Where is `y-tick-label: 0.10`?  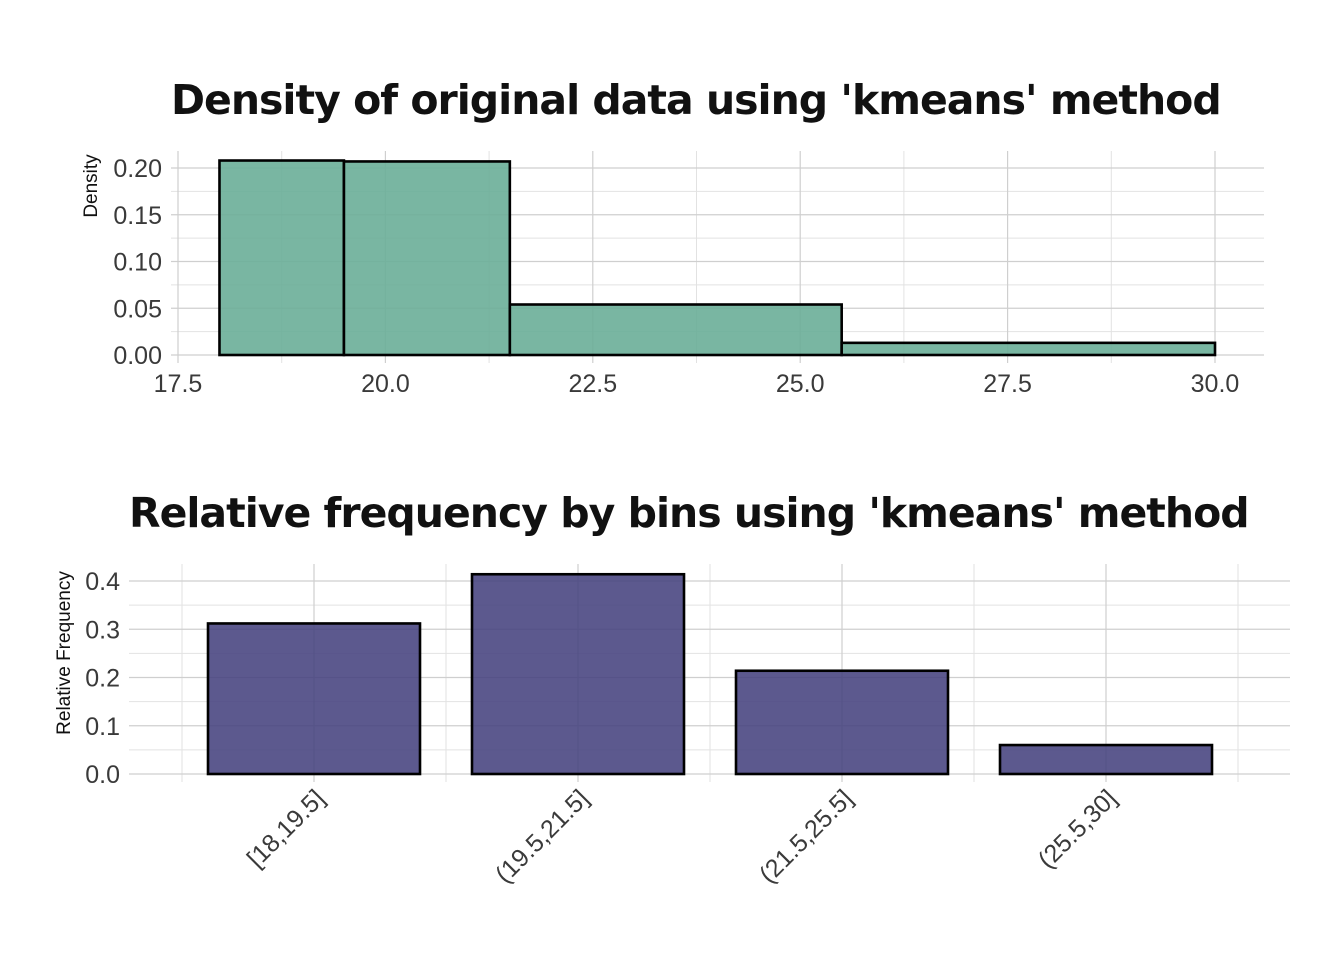
y-tick-label: 0.10 is located at coordinates (137, 263).